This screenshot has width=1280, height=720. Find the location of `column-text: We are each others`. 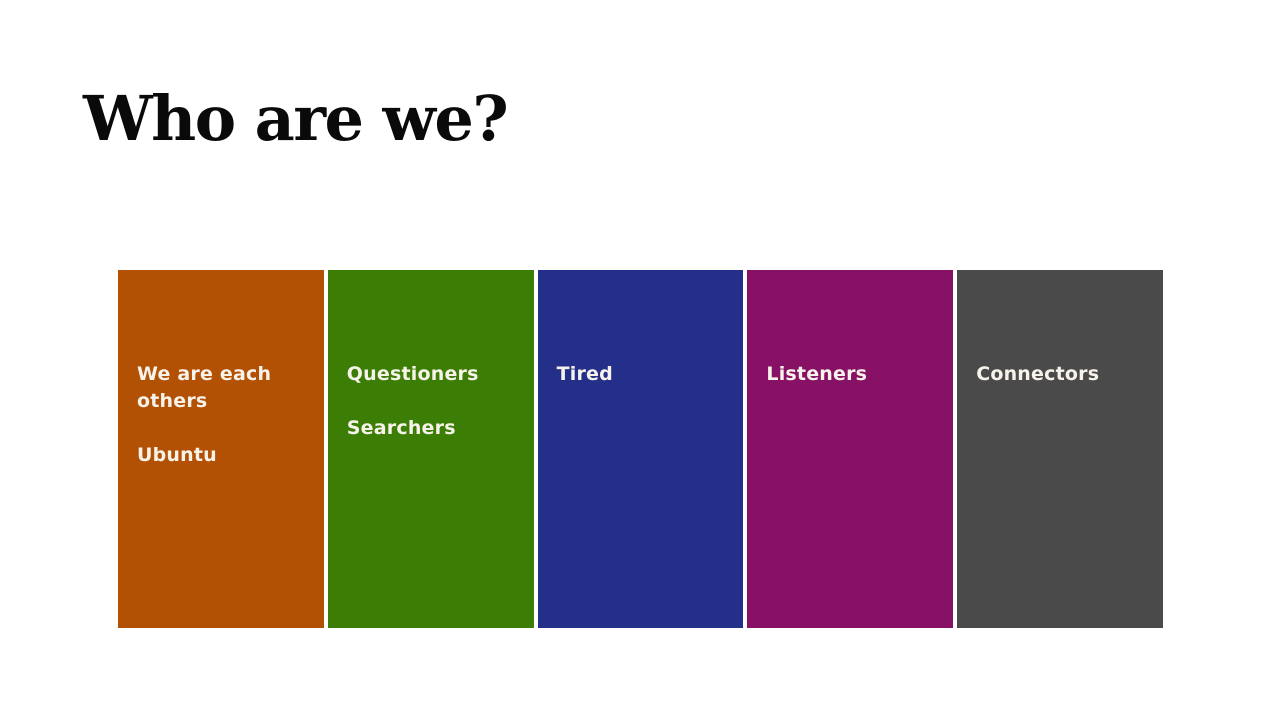

column-text: We are each others is located at coordinates (204, 387).